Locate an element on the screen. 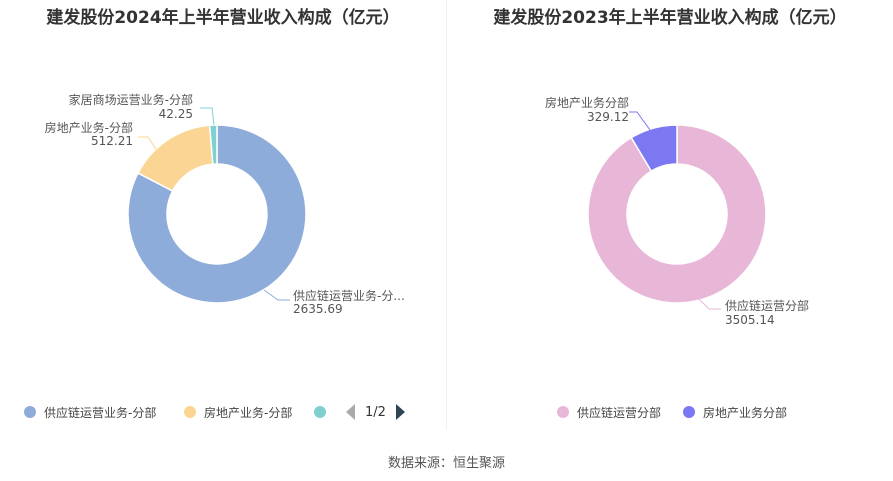  legend-item-supply-chain: 供应链运营分部 is located at coordinates (609, 412).